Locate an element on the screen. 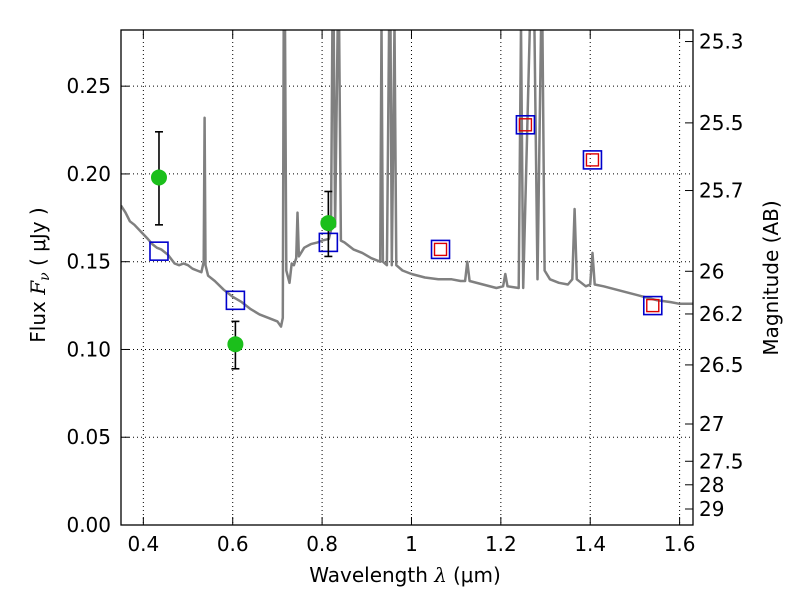  y-tick-label: 0.25 is located at coordinates (88, 86).